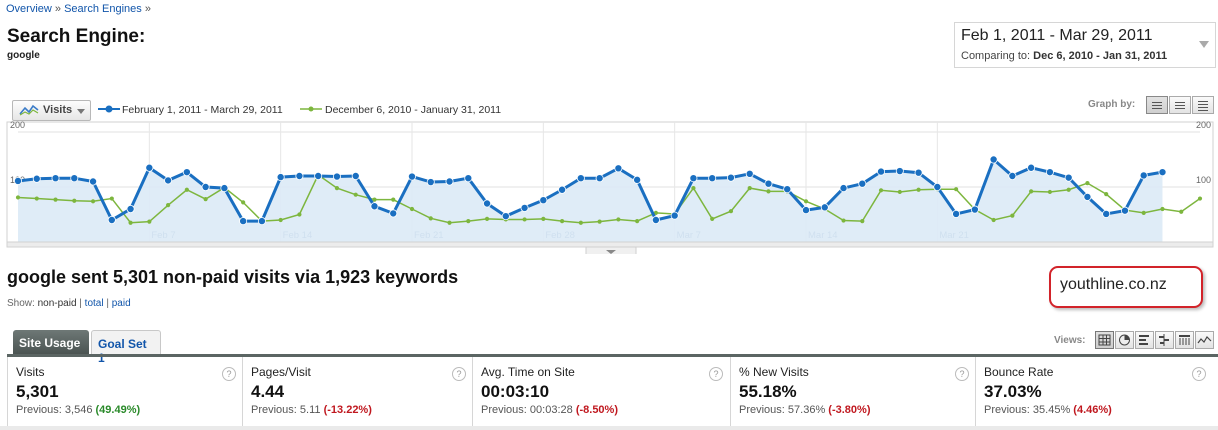 This screenshot has height=430, width=1218. What do you see at coordinates (94, 303) in the screenshot?
I see `show-total-link: total` at bounding box center [94, 303].